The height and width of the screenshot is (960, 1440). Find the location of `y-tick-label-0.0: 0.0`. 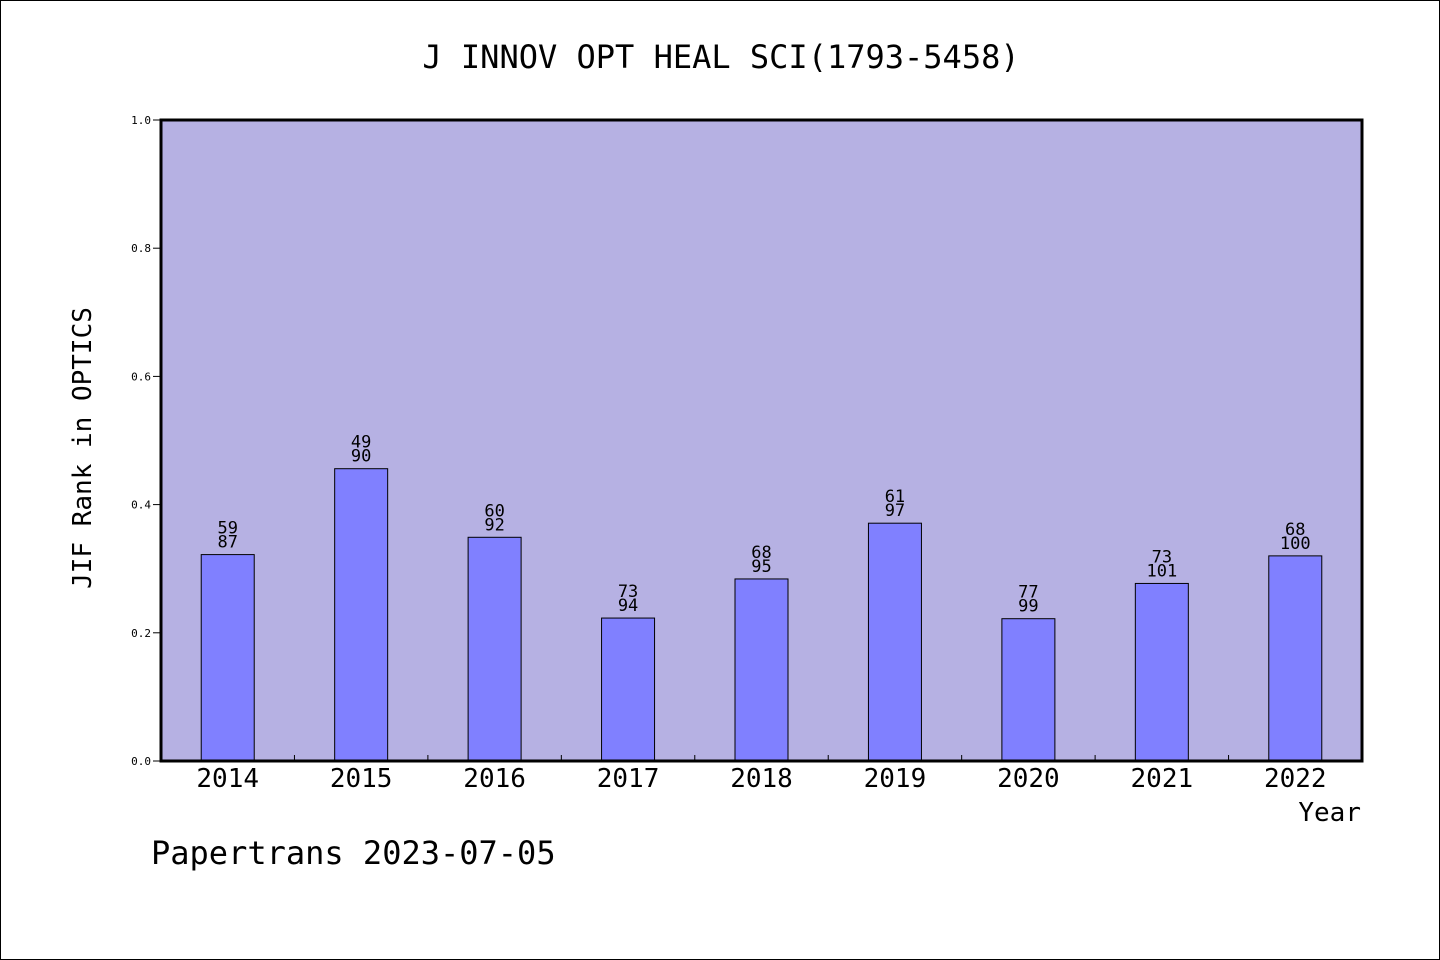

y-tick-label-0.0: 0.0 is located at coordinates (141, 761).